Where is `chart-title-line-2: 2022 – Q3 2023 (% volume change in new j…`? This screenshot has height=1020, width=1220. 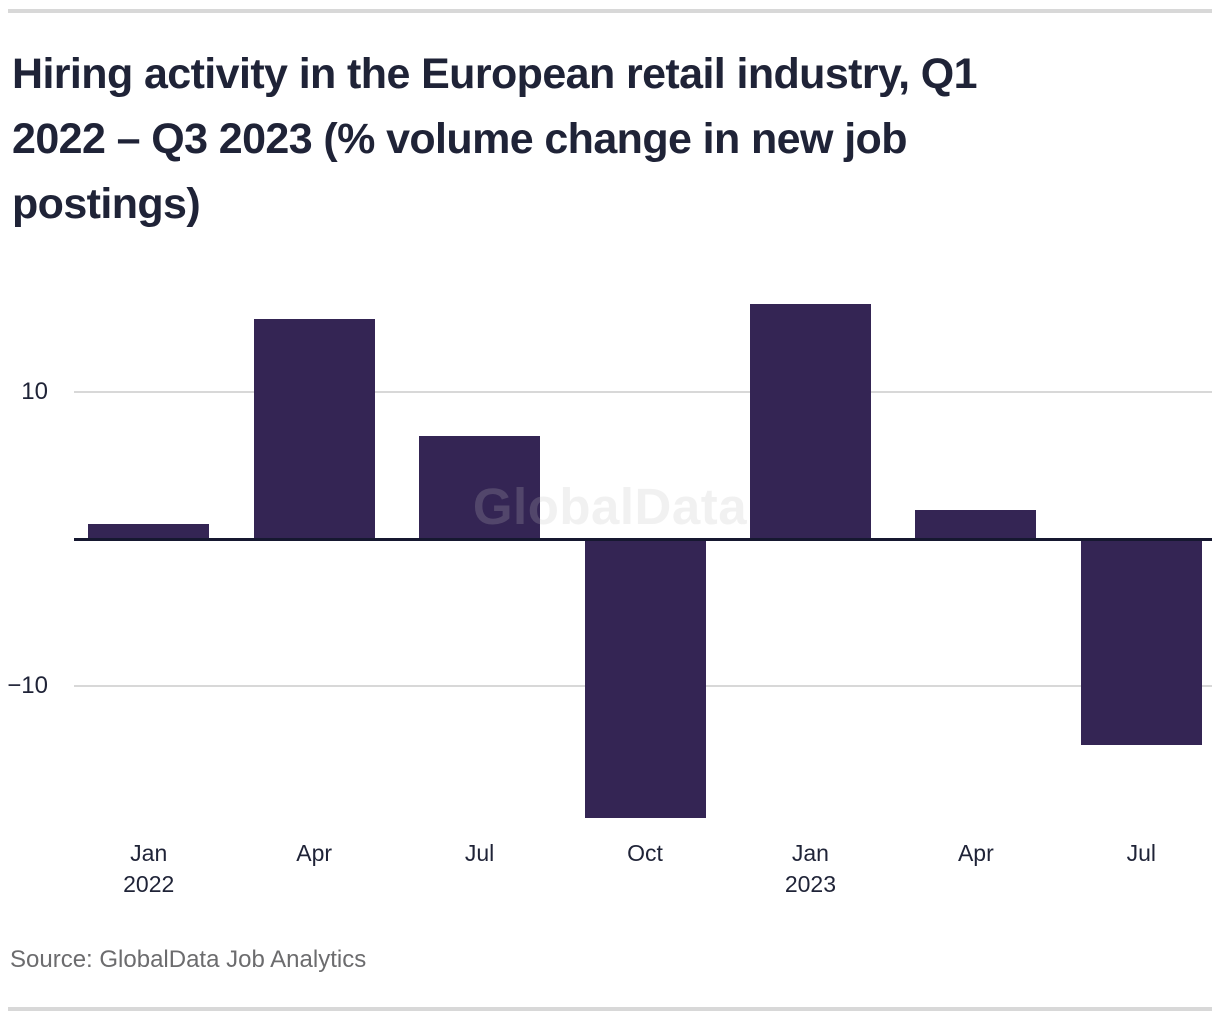 chart-title-line-2: 2022 – Q3 2023 (% volume change in new j… is located at coordinates (459, 139).